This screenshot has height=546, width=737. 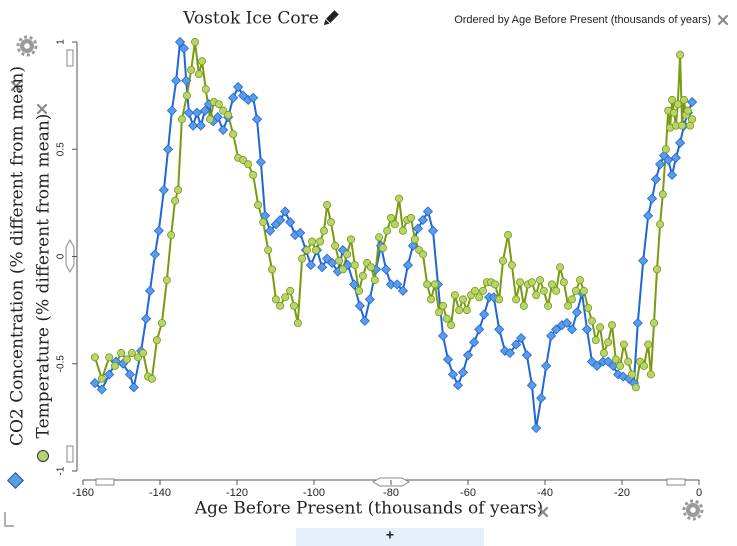 What do you see at coordinates (250, 19) in the screenshot?
I see `chart-title: Vostok Ice Core` at bounding box center [250, 19].